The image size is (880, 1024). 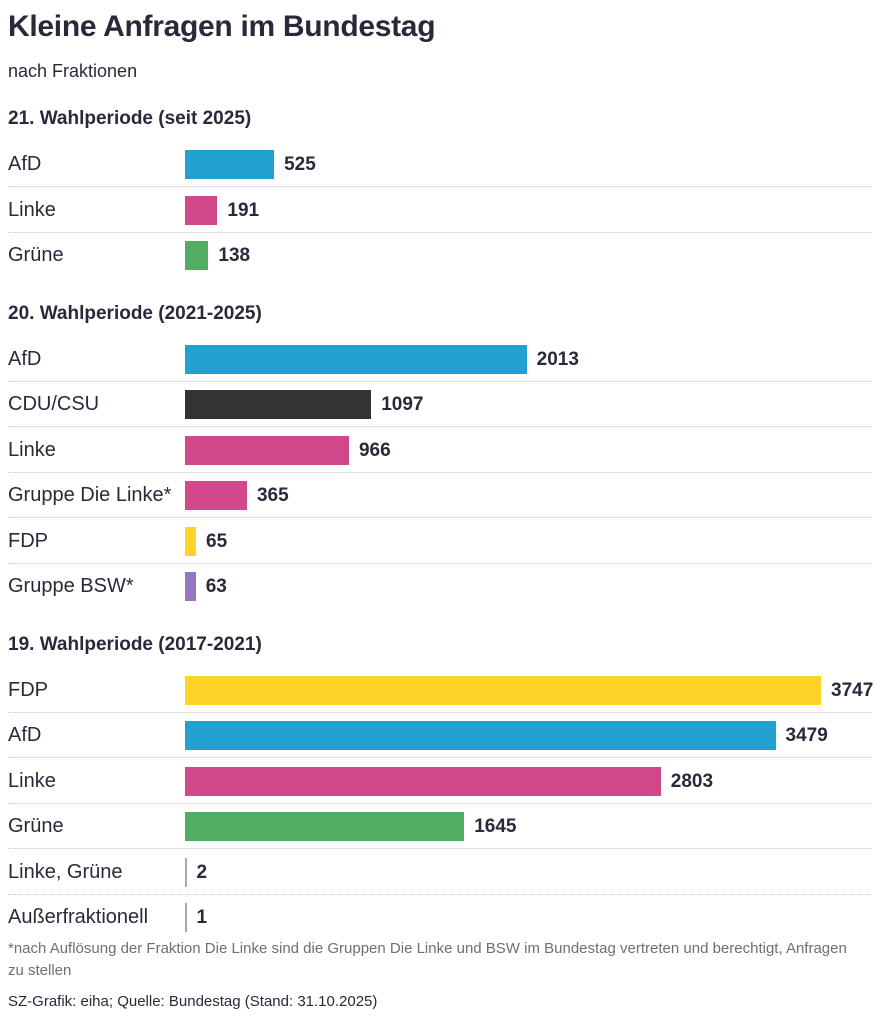 What do you see at coordinates (300, 164) in the screenshot?
I see `bar-value-label: 525` at bounding box center [300, 164].